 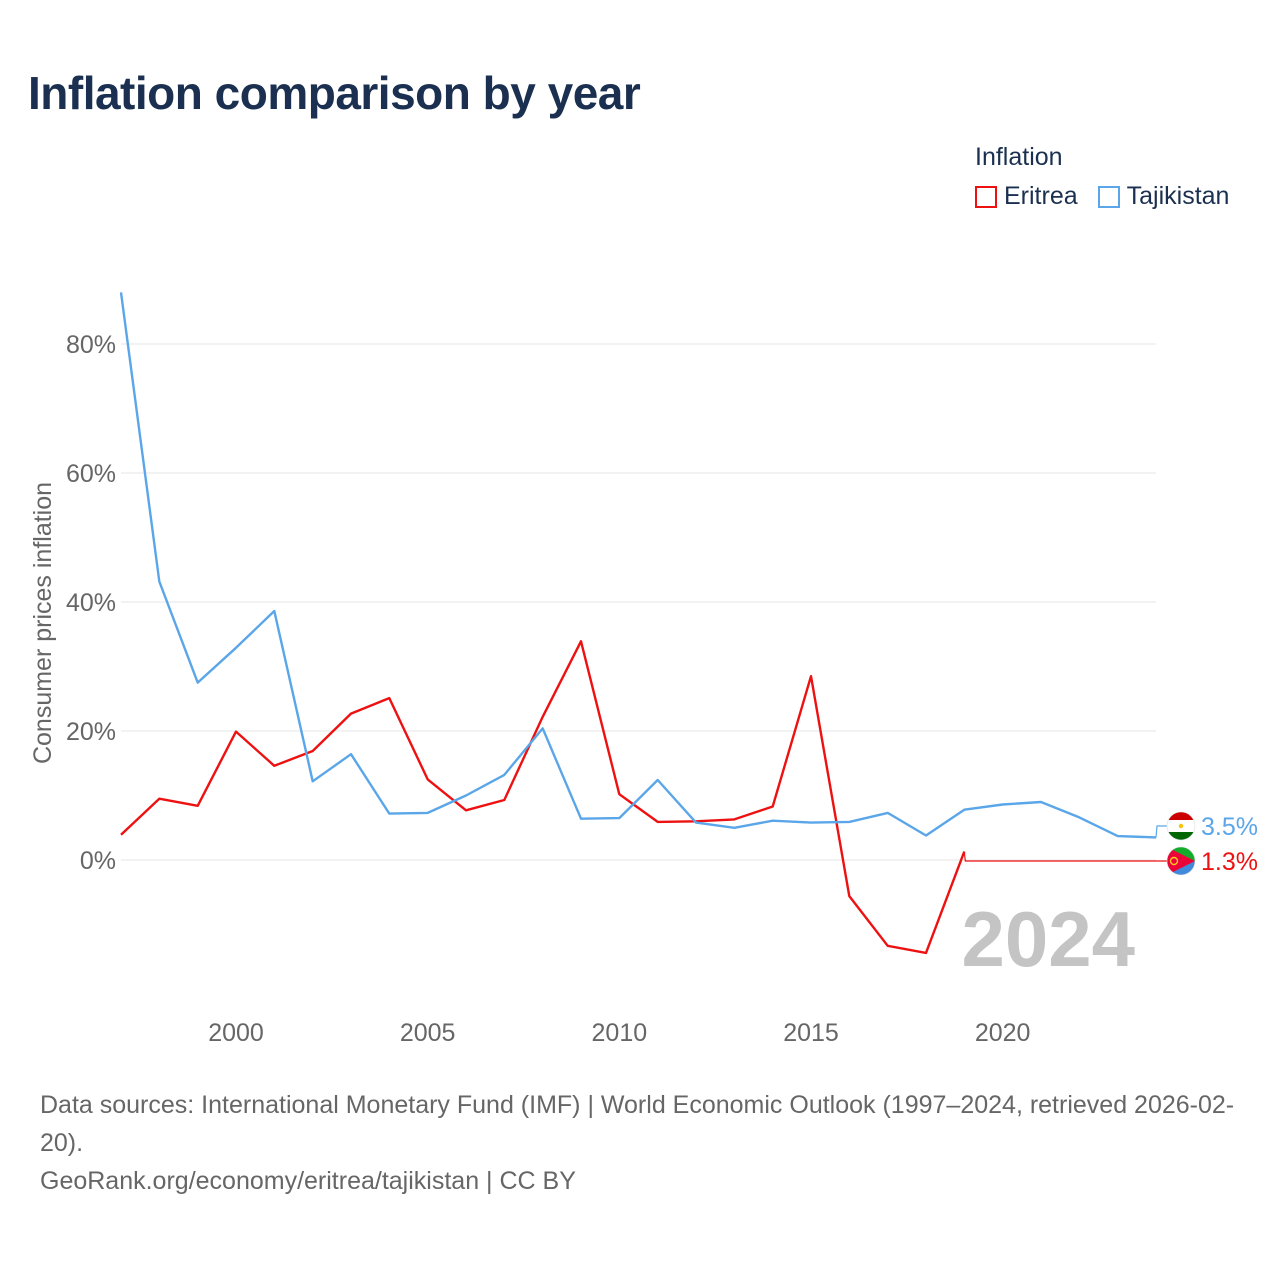 What do you see at coordinates (91, 474) in the screenshot?
I see `y-tick-label: 60%` at bounding box center [91, 474].